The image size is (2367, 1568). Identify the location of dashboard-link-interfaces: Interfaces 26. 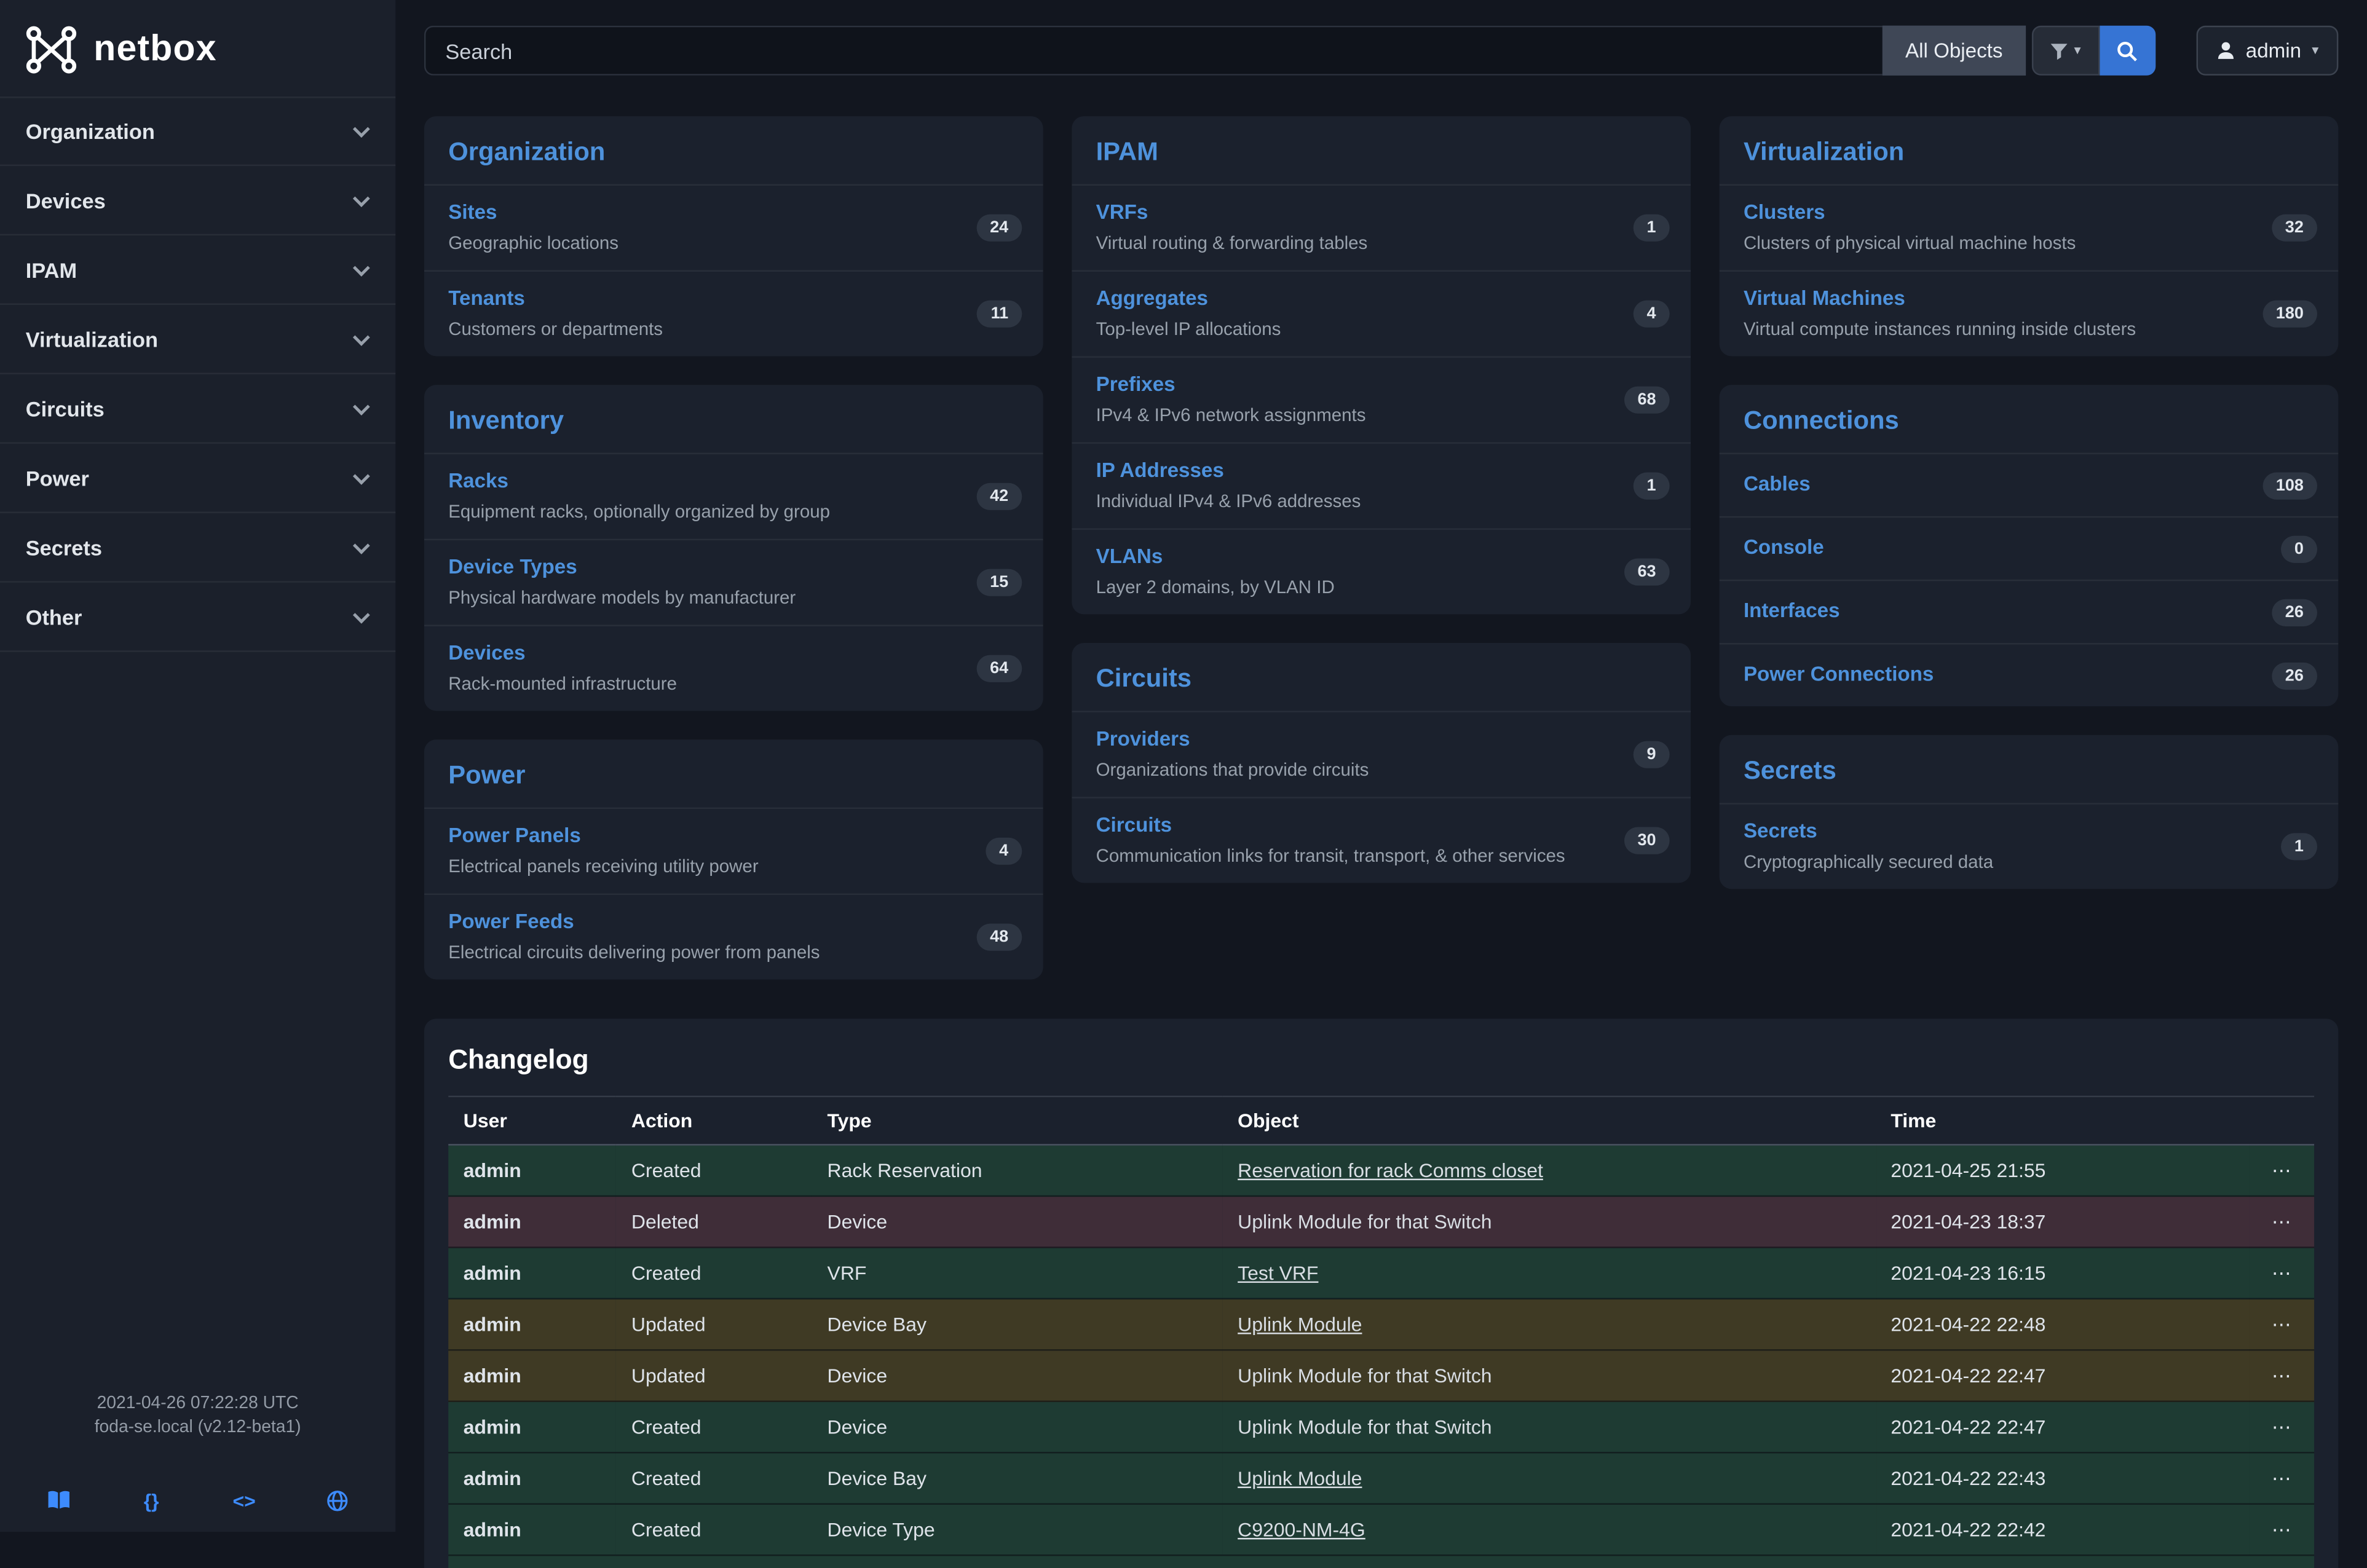
(2029, 611).